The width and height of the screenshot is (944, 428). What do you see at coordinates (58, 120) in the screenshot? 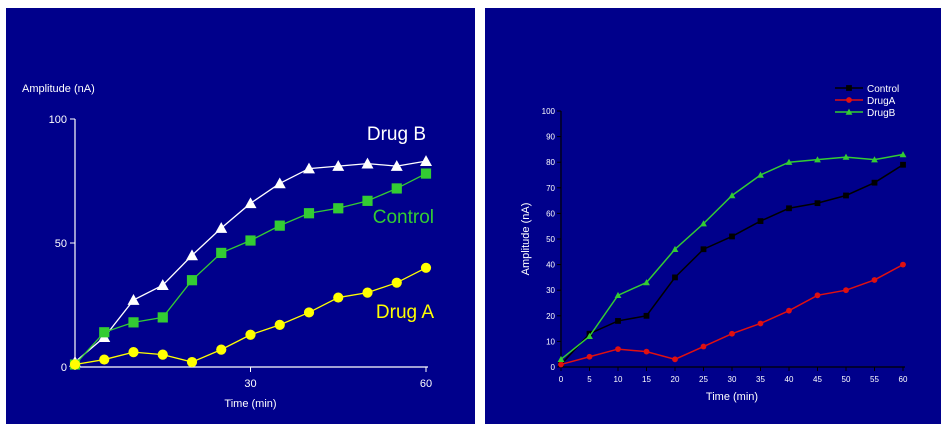
I see `y-tick-label: 100` at bounding box center [58, 120].